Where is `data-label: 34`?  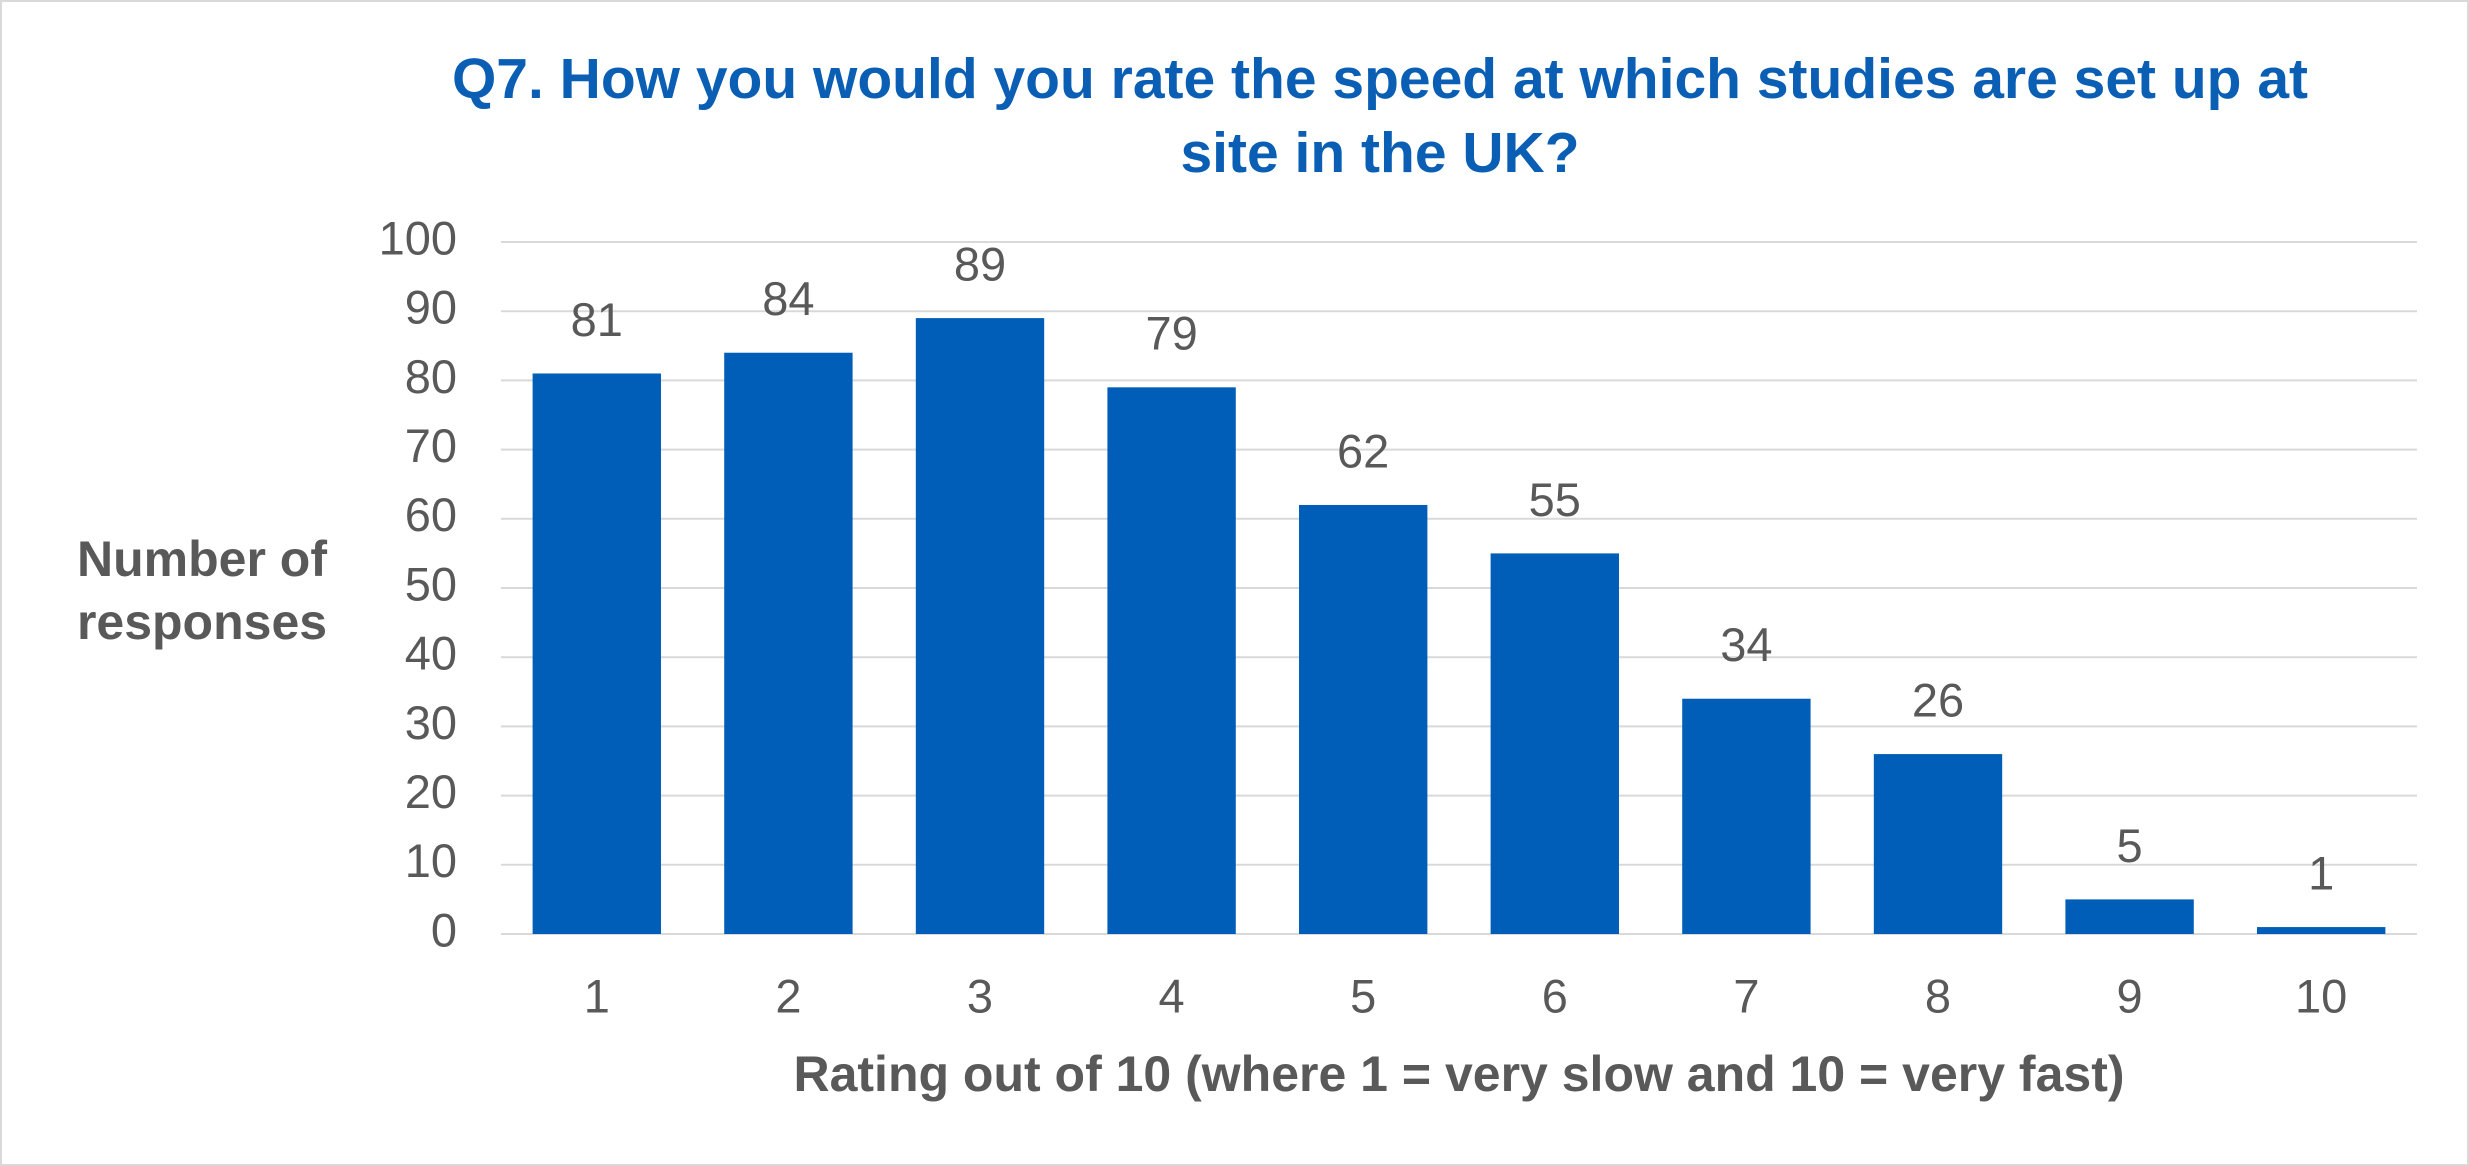 data-label: 34 is located at coordinates (1746, 644).